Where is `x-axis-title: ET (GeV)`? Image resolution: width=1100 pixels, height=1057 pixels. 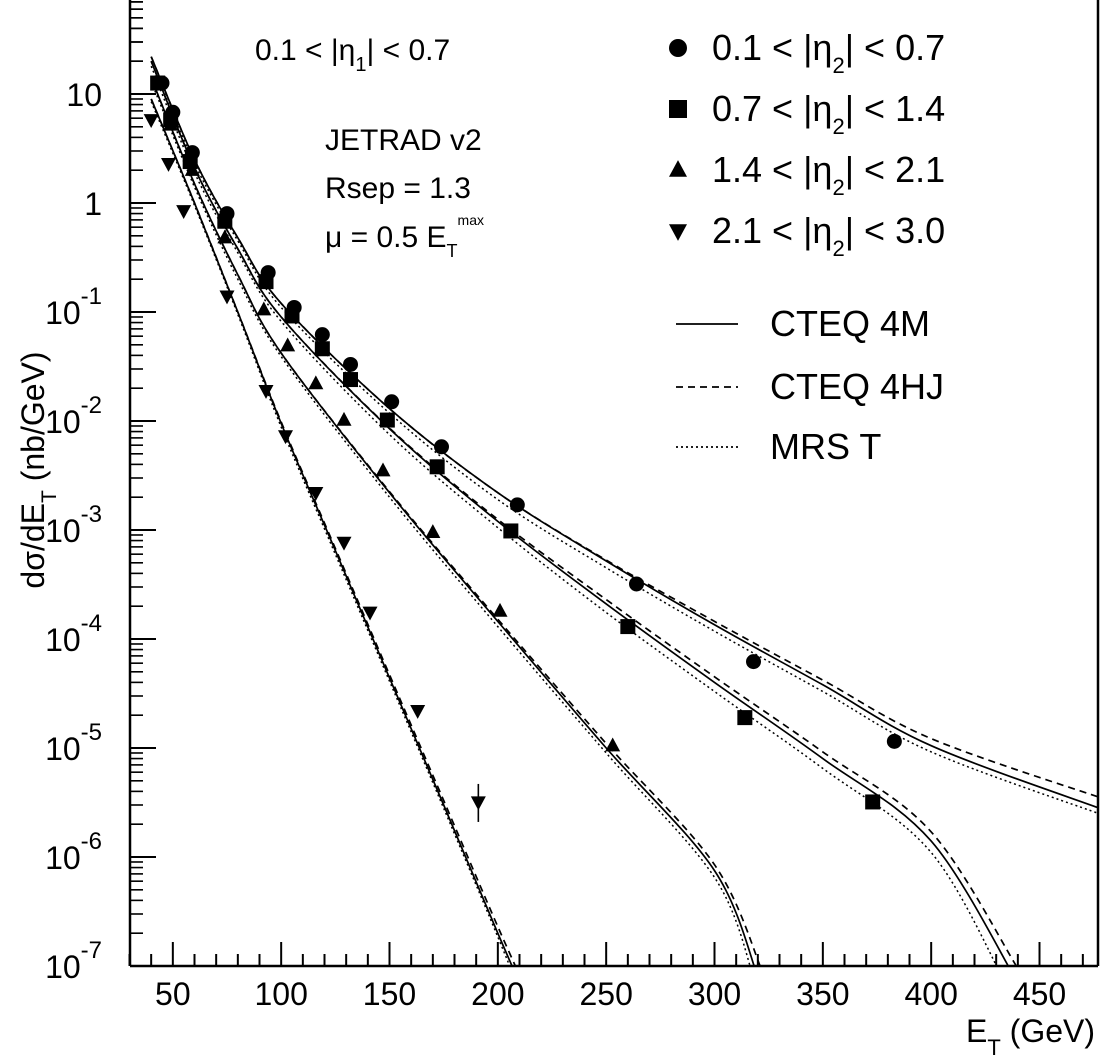 x-axis-title: ET (GeV) is located at coordinates (1030, 1035).